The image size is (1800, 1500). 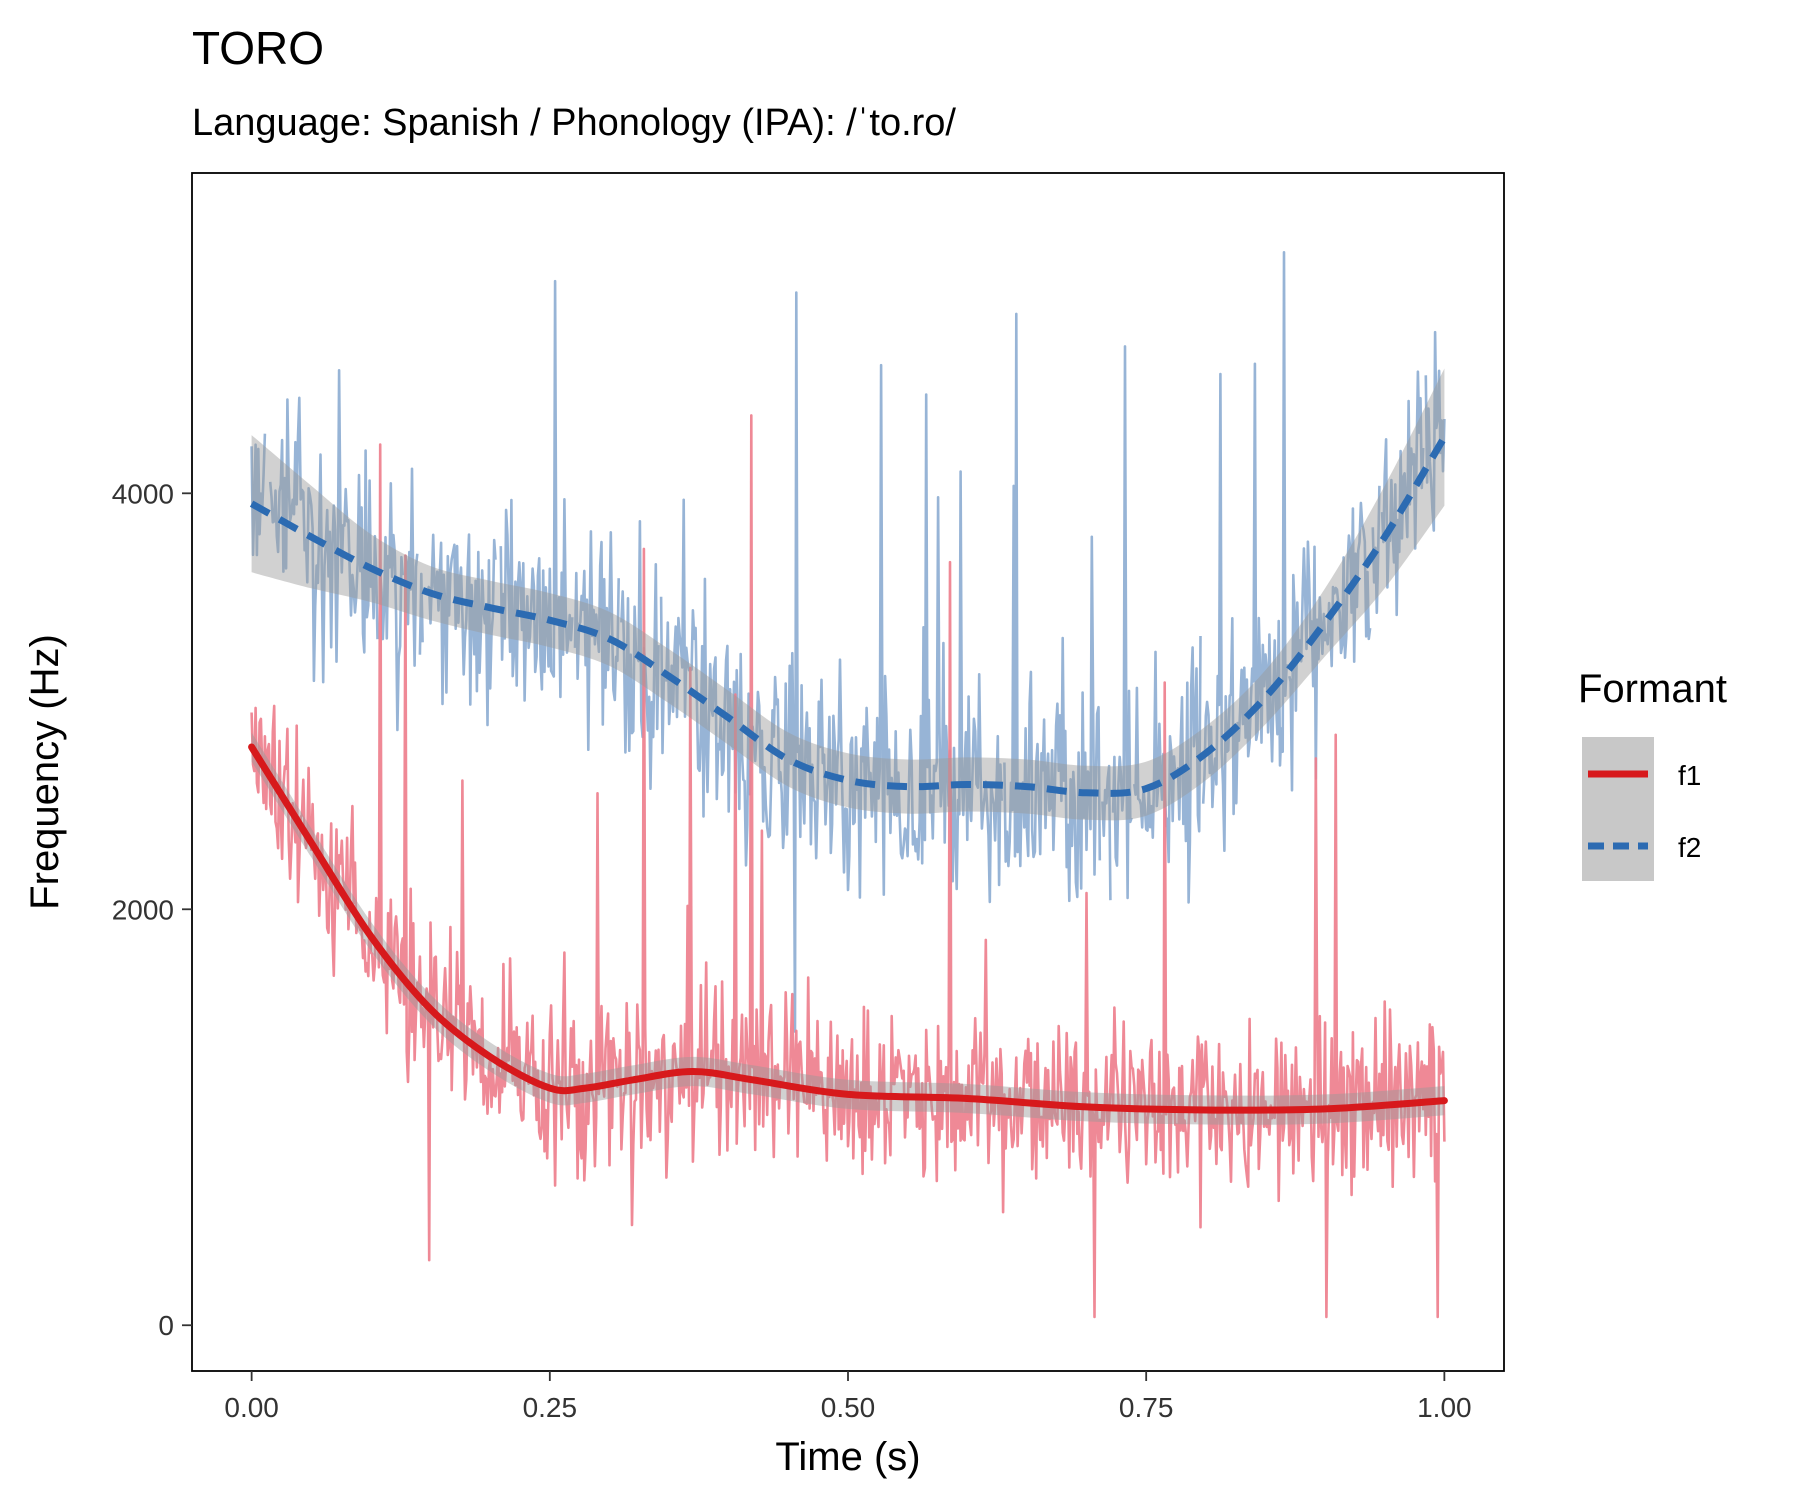 I want to click on y-axis: 0 2000 4000, so click(x=152, y=909).